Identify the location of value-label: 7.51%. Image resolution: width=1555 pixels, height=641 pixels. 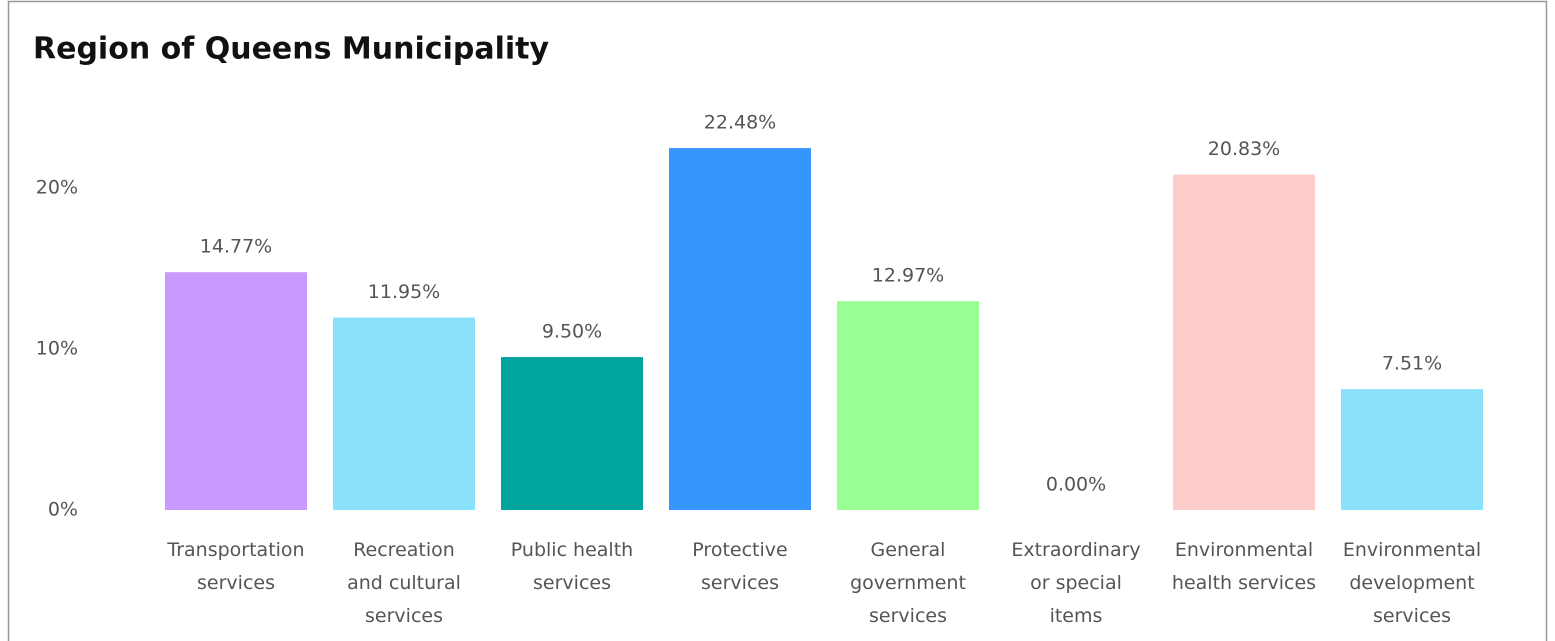
(1412, 364).